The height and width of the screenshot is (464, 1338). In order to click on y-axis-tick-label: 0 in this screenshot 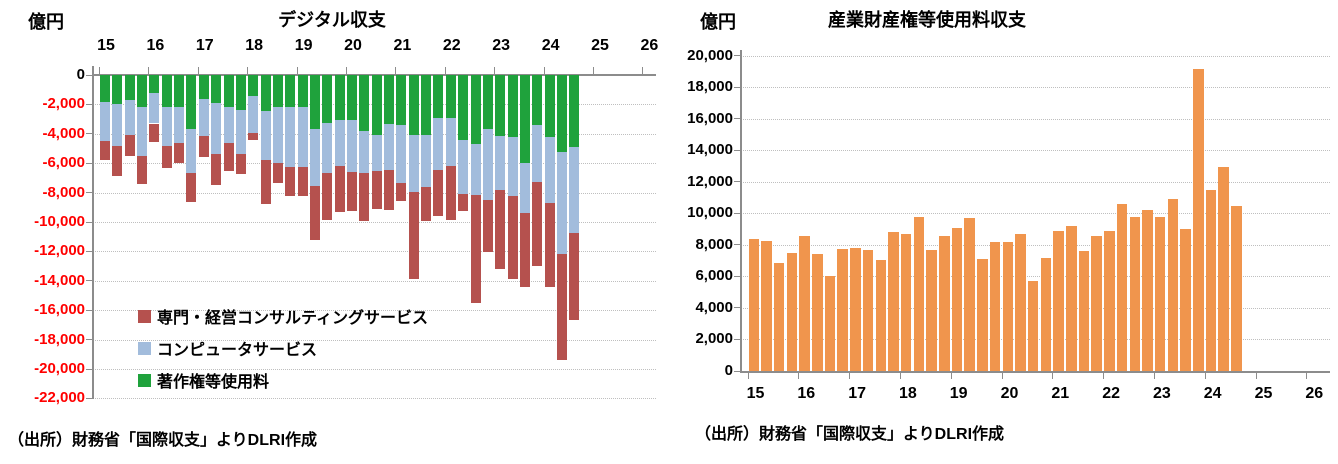, I will do `click(80, 74)`.